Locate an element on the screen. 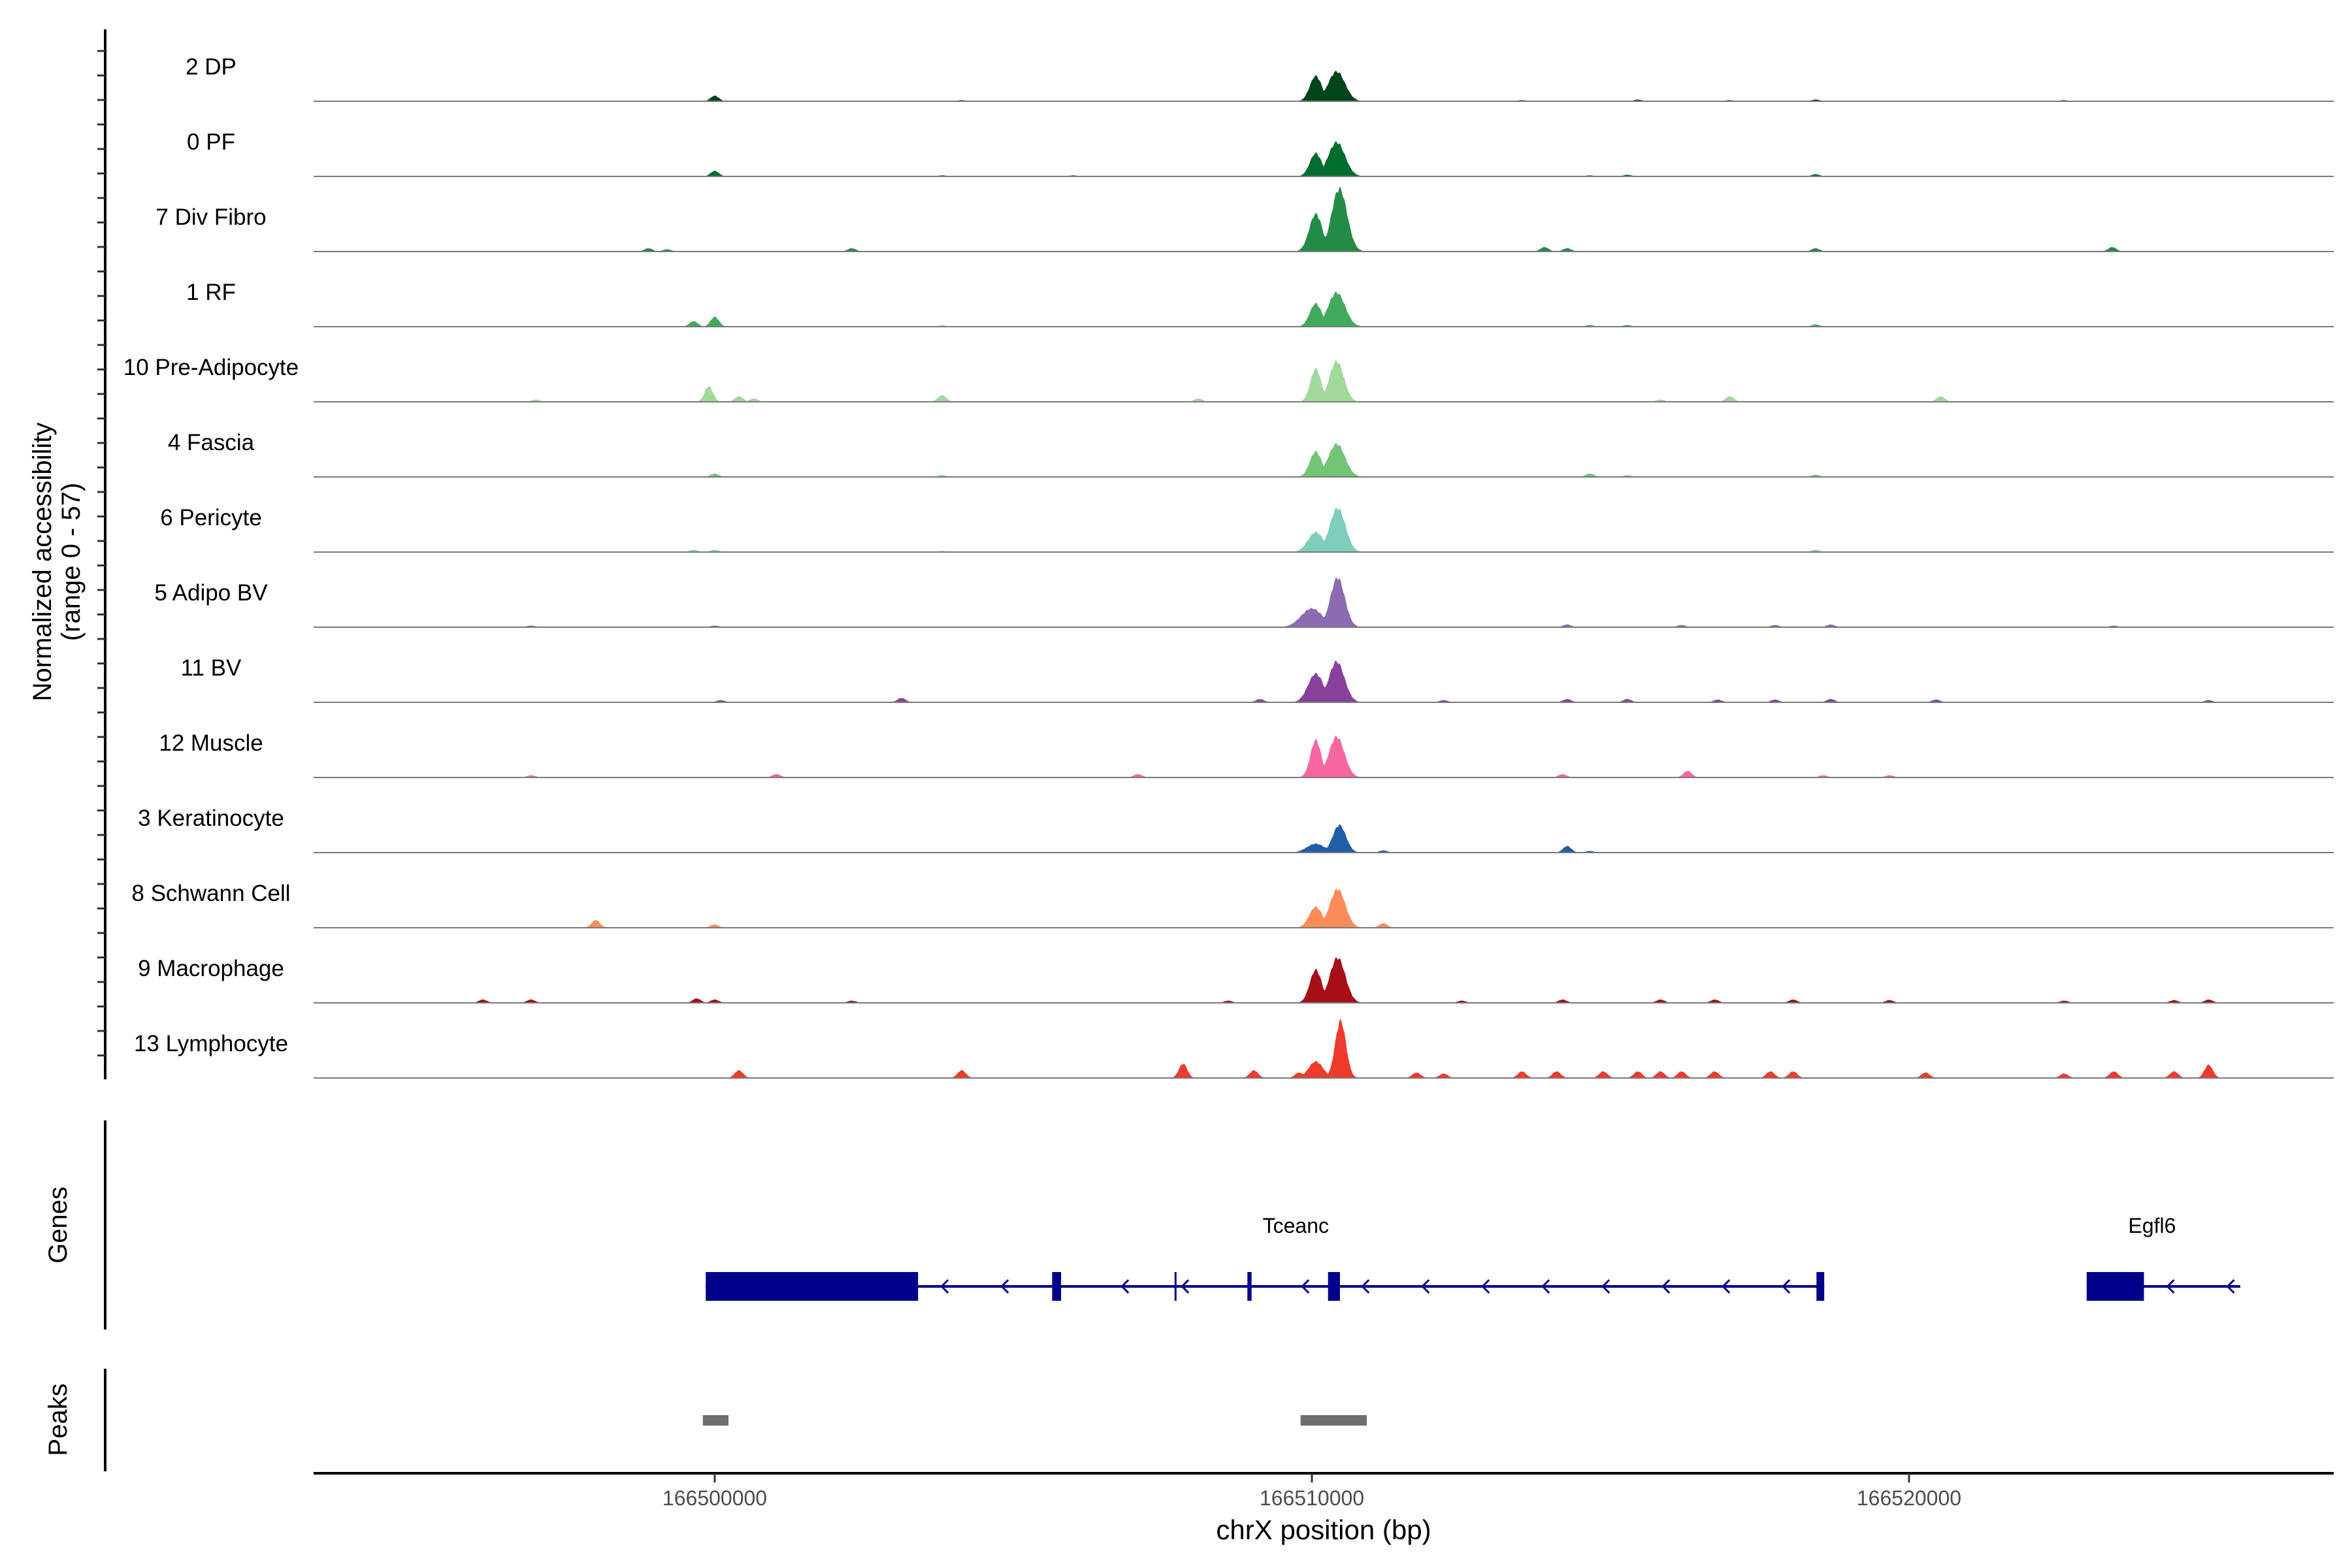 Image resolution: width=2352 pixels, height=1568 pixels. track-4-fascia: 4 Fascia is located at coordinates (1251, 454).